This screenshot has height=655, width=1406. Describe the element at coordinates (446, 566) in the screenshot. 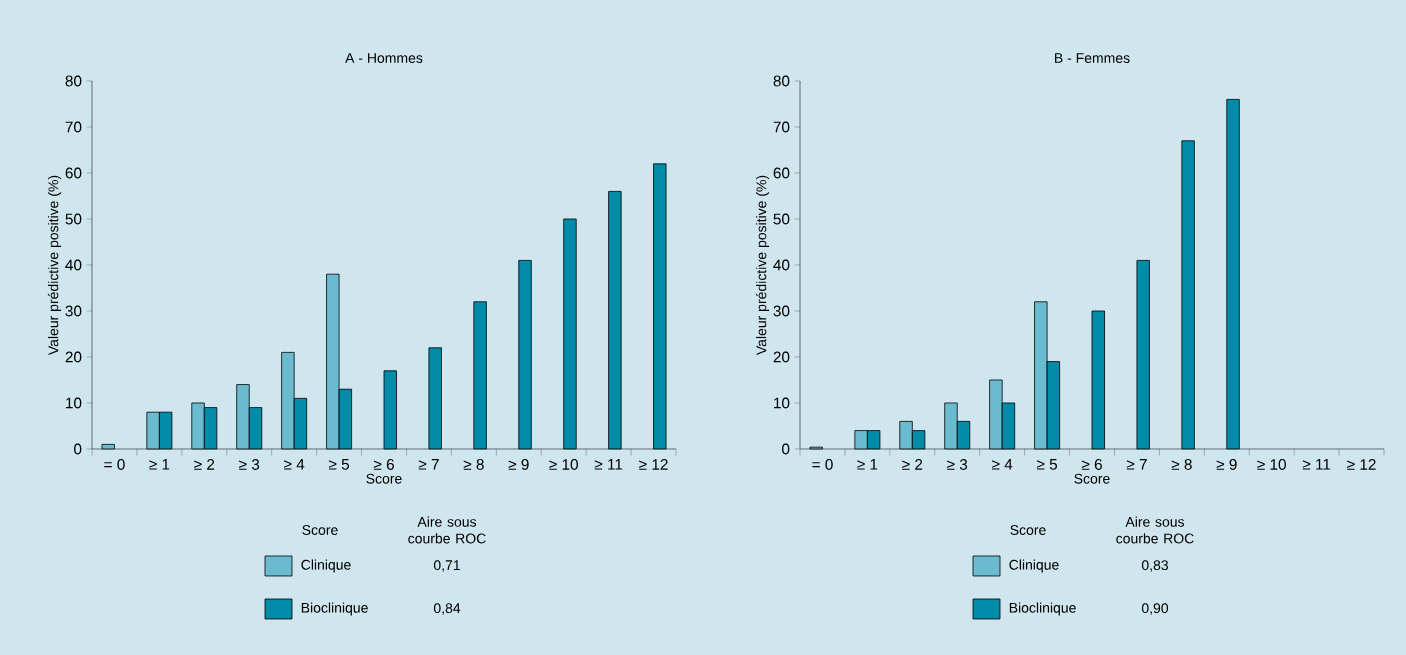

I see `text: 0,71` at that location.